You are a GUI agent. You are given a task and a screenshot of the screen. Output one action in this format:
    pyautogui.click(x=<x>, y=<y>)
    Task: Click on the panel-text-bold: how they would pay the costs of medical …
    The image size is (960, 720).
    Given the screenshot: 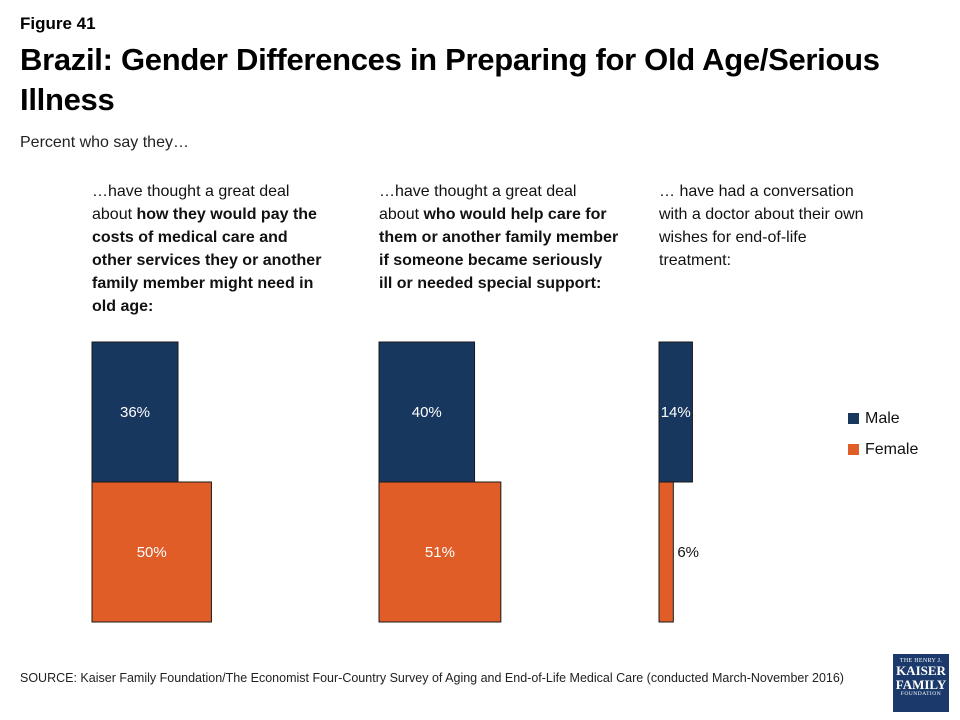 What is the action you would take?
    pyautogui.click(x=207, y=260)
    